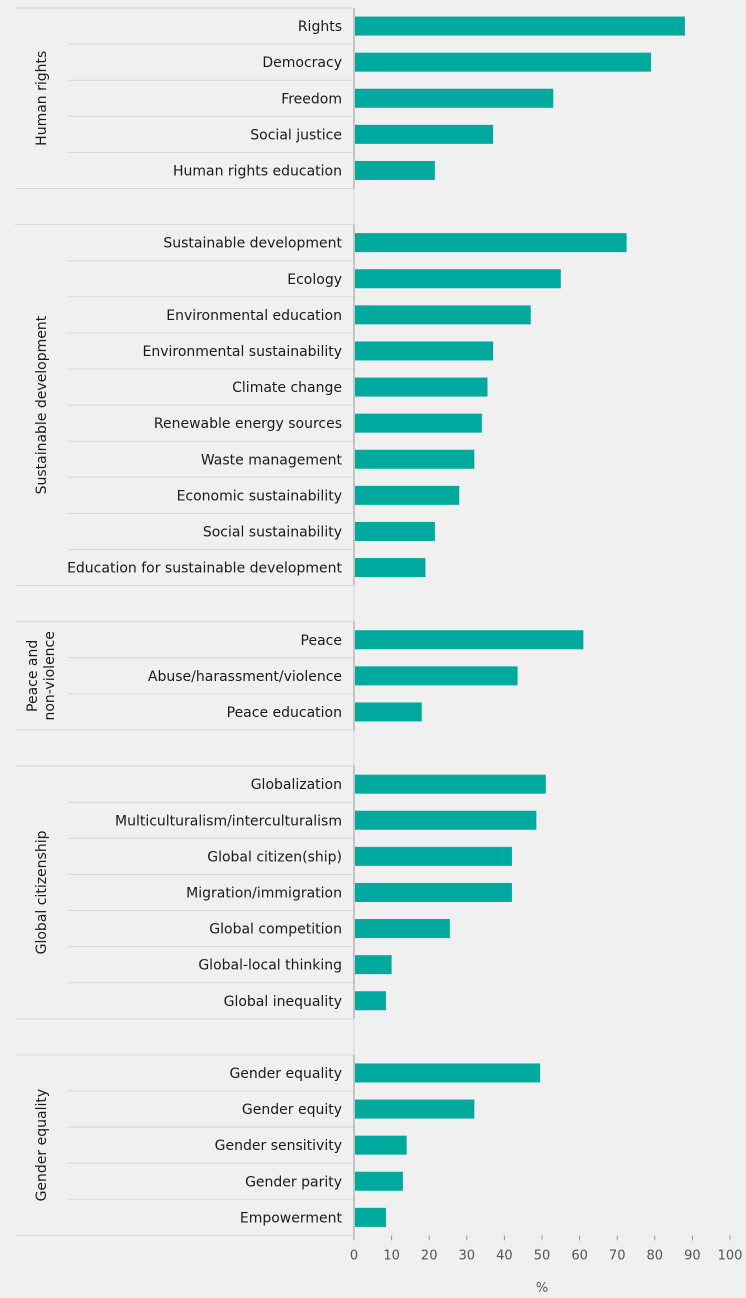  Describe the element at coordinates (285, 1074) in the screenshot. I see `category-label: Gender equality` at that location.